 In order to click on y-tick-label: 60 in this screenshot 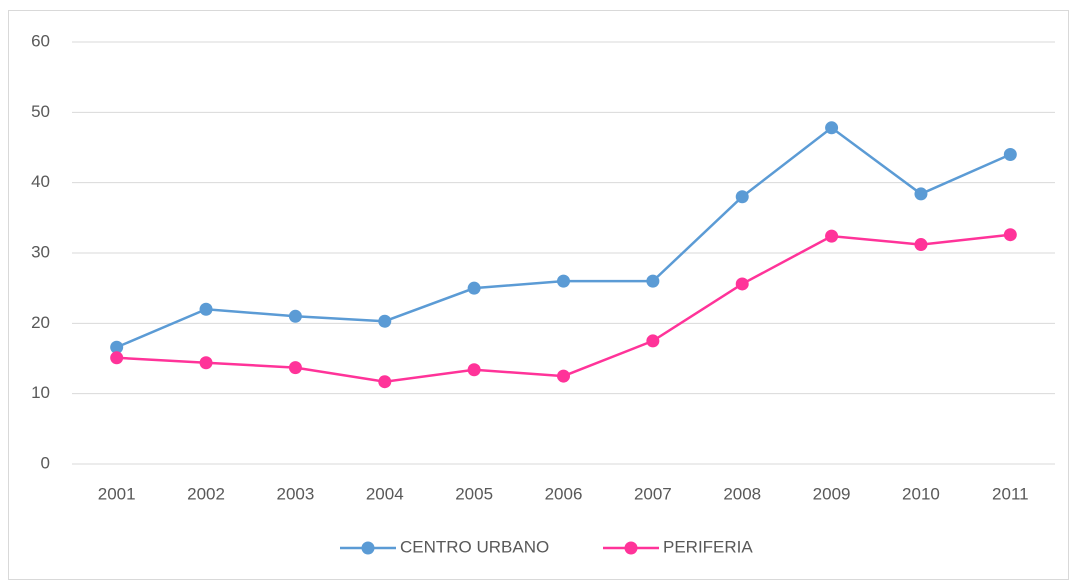, I will do `click(40, 40)`.